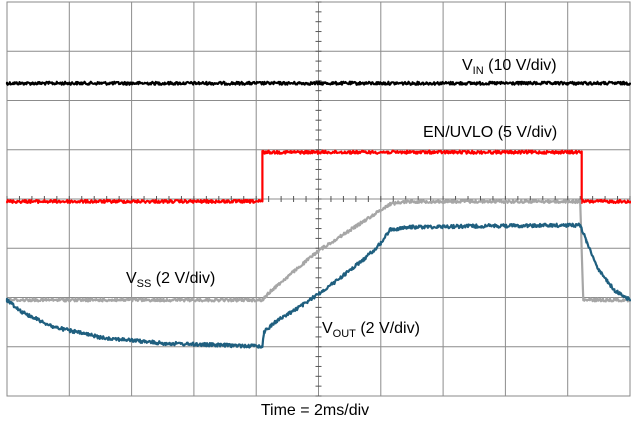  Describe the element at coordinates (318, 83) in the screenshot. I see `trace-vin` at that location.